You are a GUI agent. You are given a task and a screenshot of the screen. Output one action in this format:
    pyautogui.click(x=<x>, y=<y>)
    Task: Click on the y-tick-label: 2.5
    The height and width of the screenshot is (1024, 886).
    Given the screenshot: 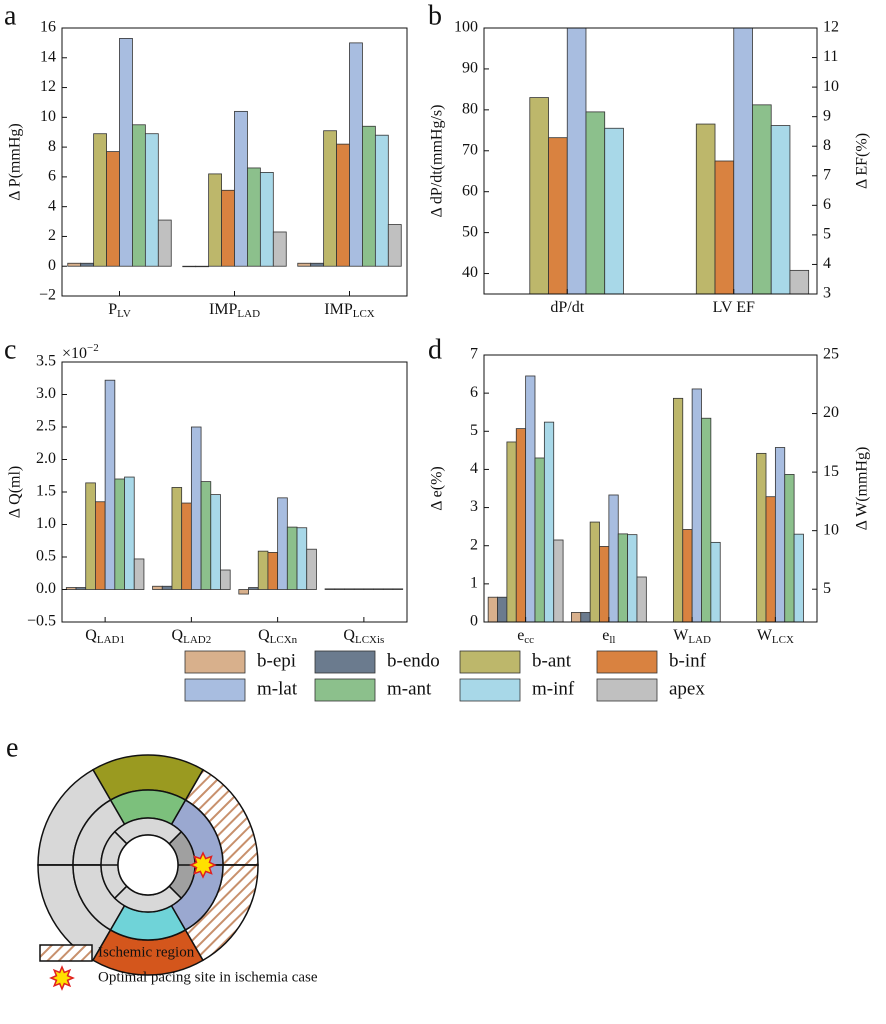 What is the action you would take?
    pyautogui.click(x=46, y=426)
    